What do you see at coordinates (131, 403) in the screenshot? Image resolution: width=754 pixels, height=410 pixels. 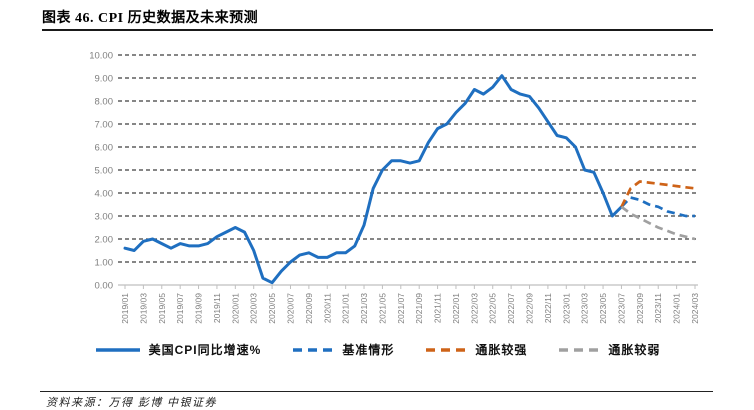 I see `source-text: 资料来源：万得 彭博 中银证券` at bounding box center [131, 403].